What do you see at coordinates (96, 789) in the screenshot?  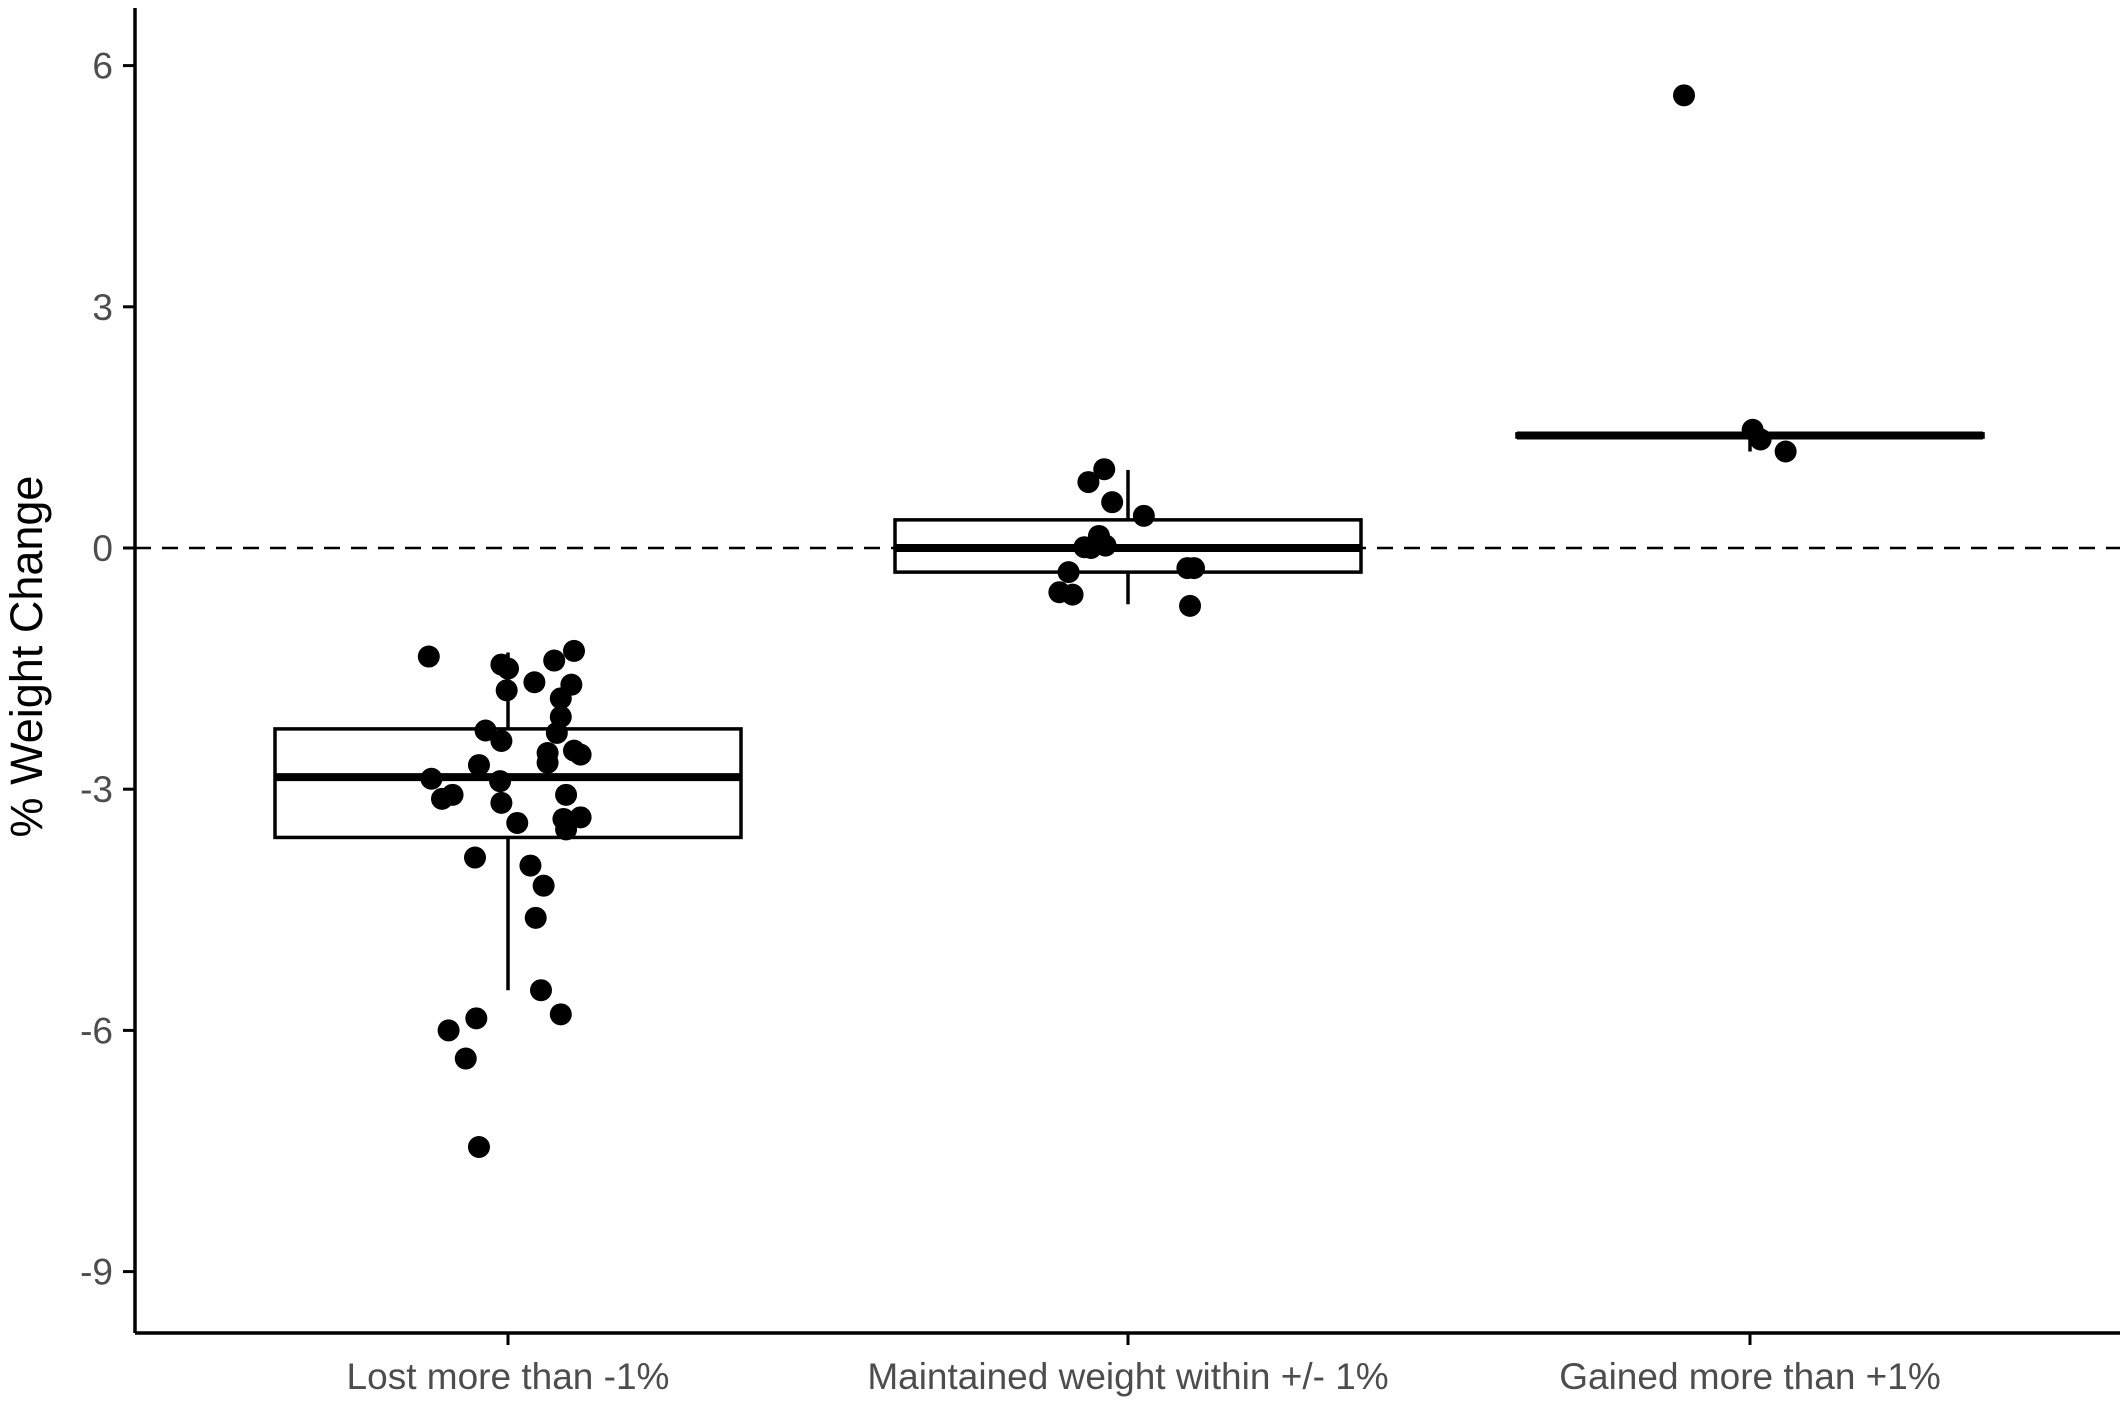 I see `y-tick-label: -3` at bounding box center [96, 789].